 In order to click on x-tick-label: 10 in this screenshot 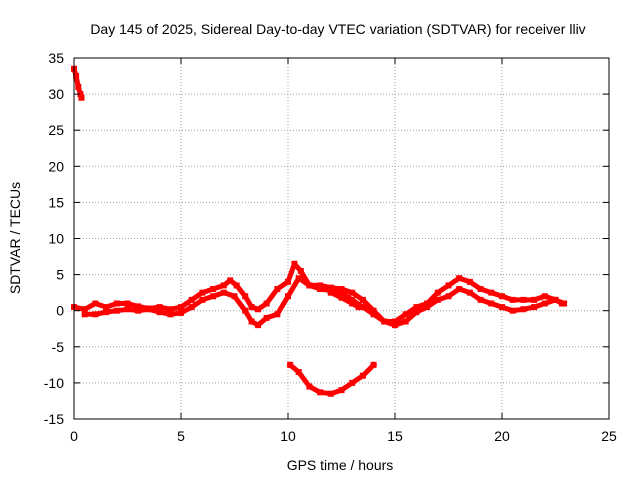, I will do `click(288, 436)`.